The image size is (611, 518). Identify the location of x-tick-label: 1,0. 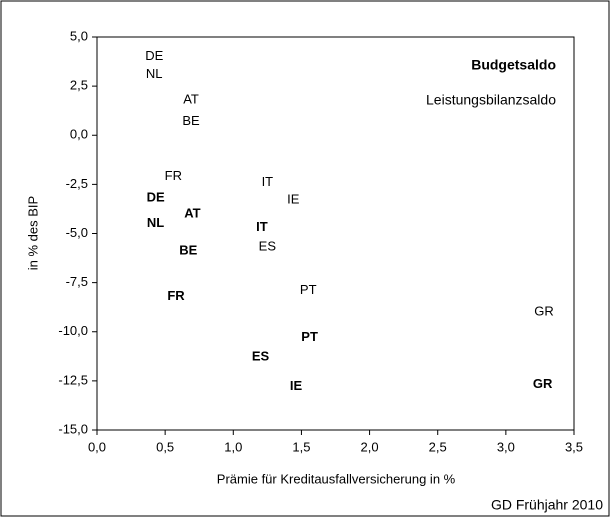
(233, 446).